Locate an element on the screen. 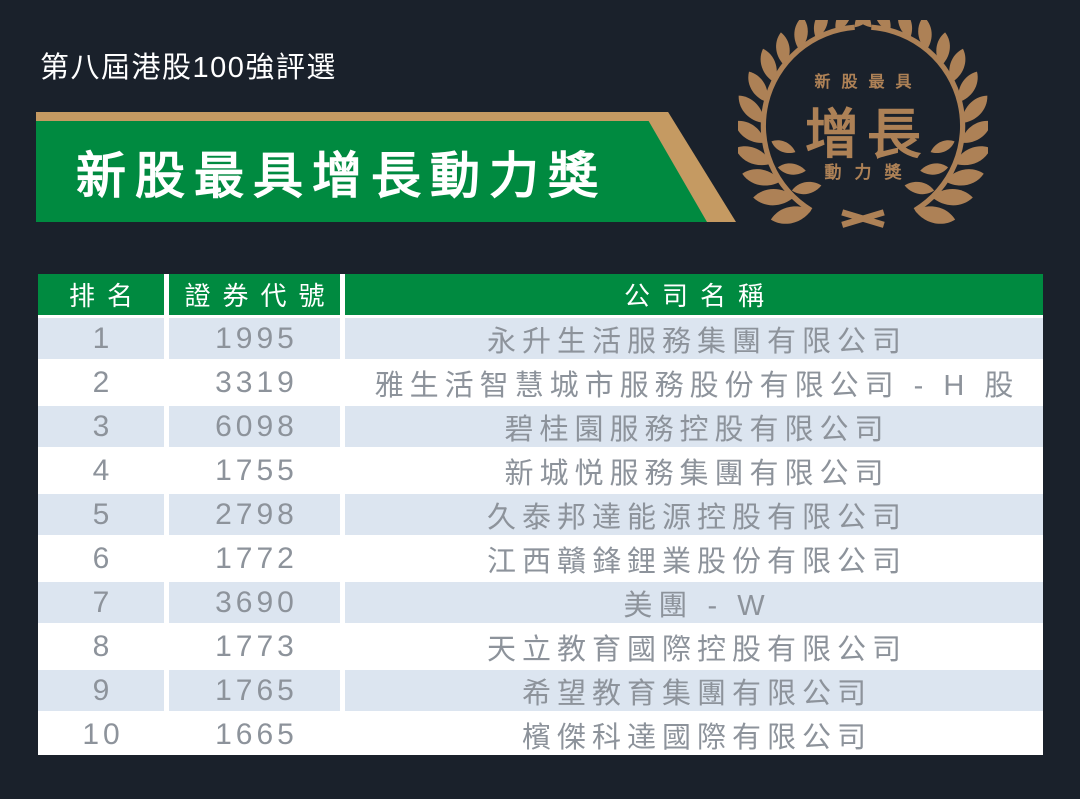 The image size is (1080, 799). table-row: 3 6098 碧桂園服務控股有限公司 is located at coordinates (540, 425).